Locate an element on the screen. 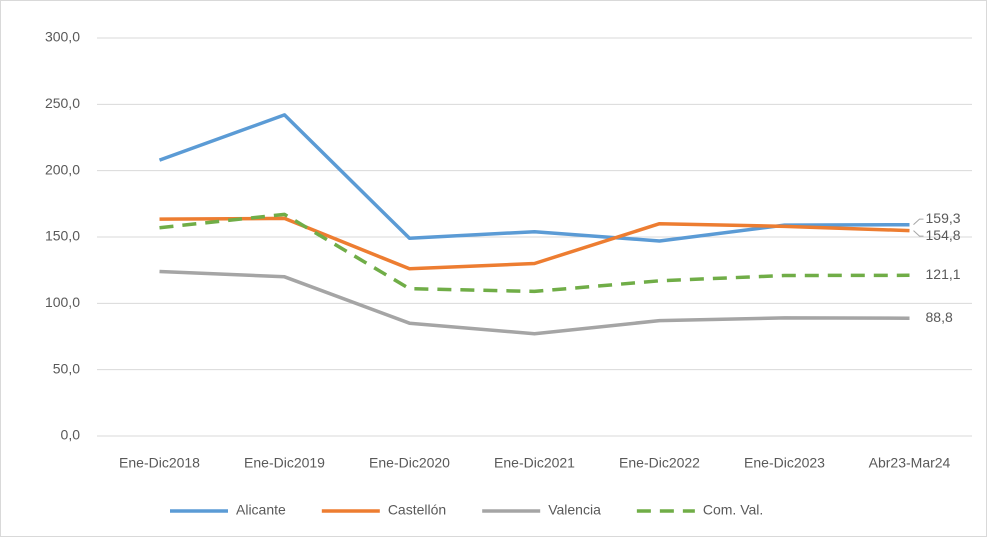  x-tick-label: Ene-Dic2021 is located at coordinates (534, 463).